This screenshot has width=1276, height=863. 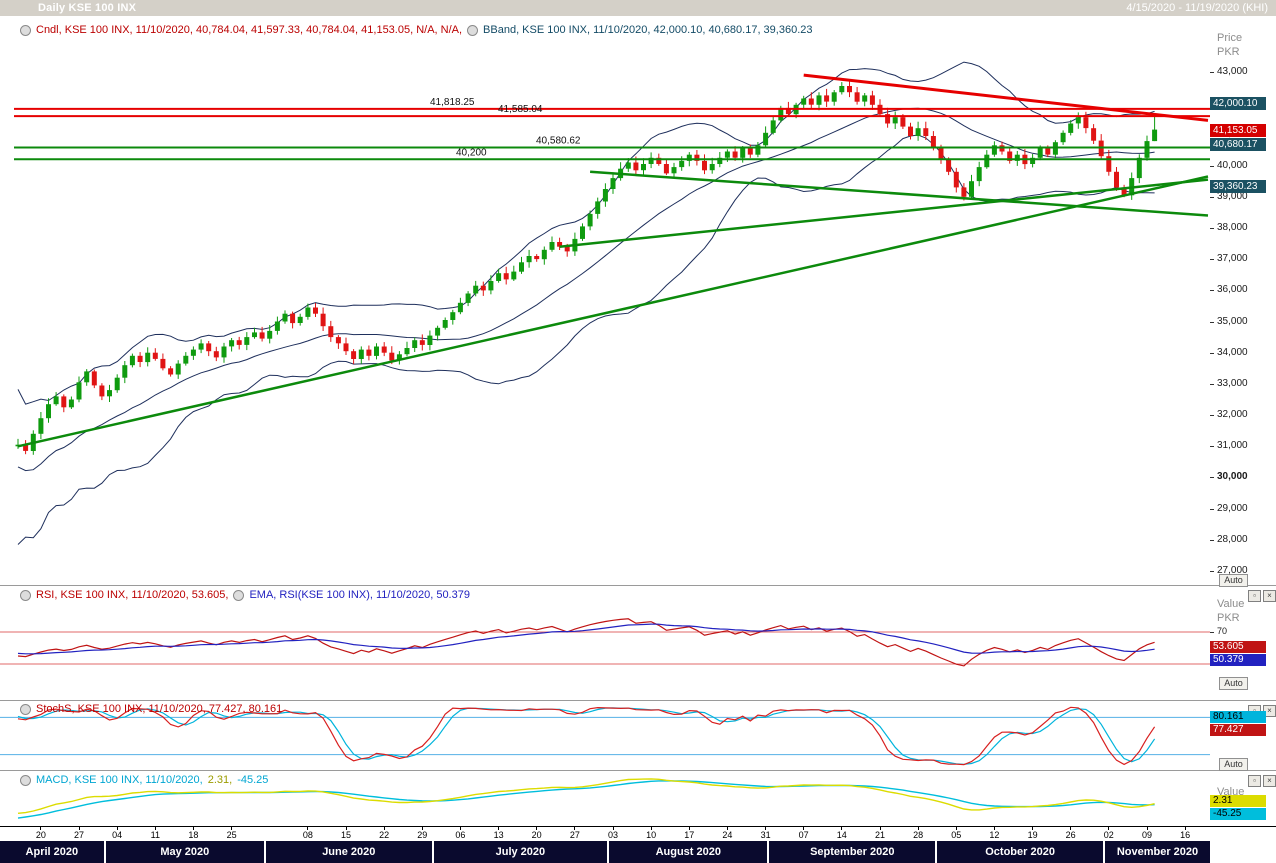 I want to click on month-segment: August 2020, so click(x=688, y=852).